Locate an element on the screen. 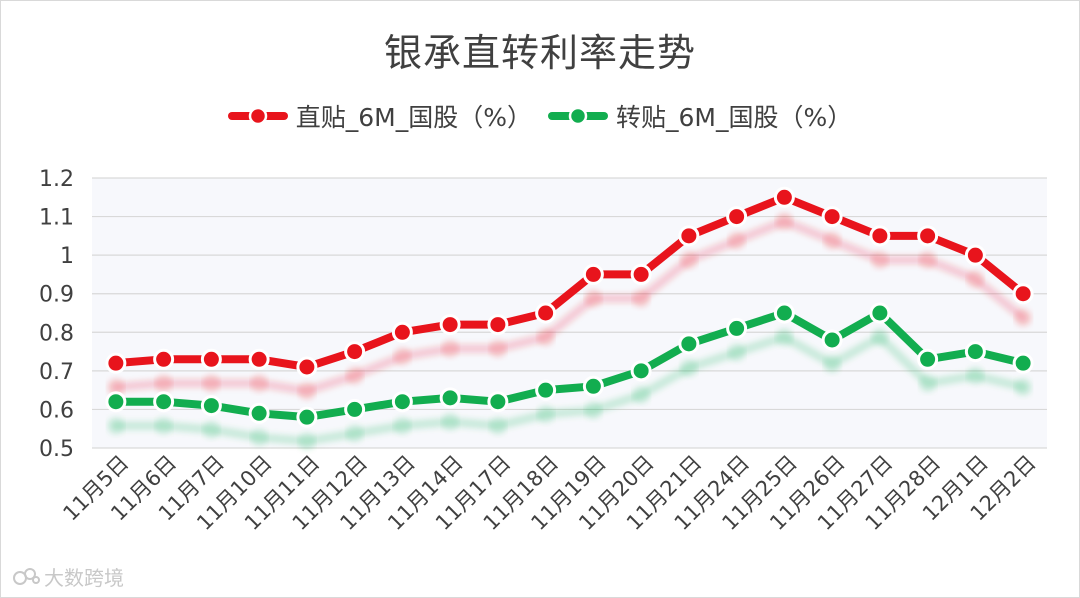 The height and width of the screenshot is (598, 1080). y-tick-label: 0.8 is located at coordinates (56, 333).